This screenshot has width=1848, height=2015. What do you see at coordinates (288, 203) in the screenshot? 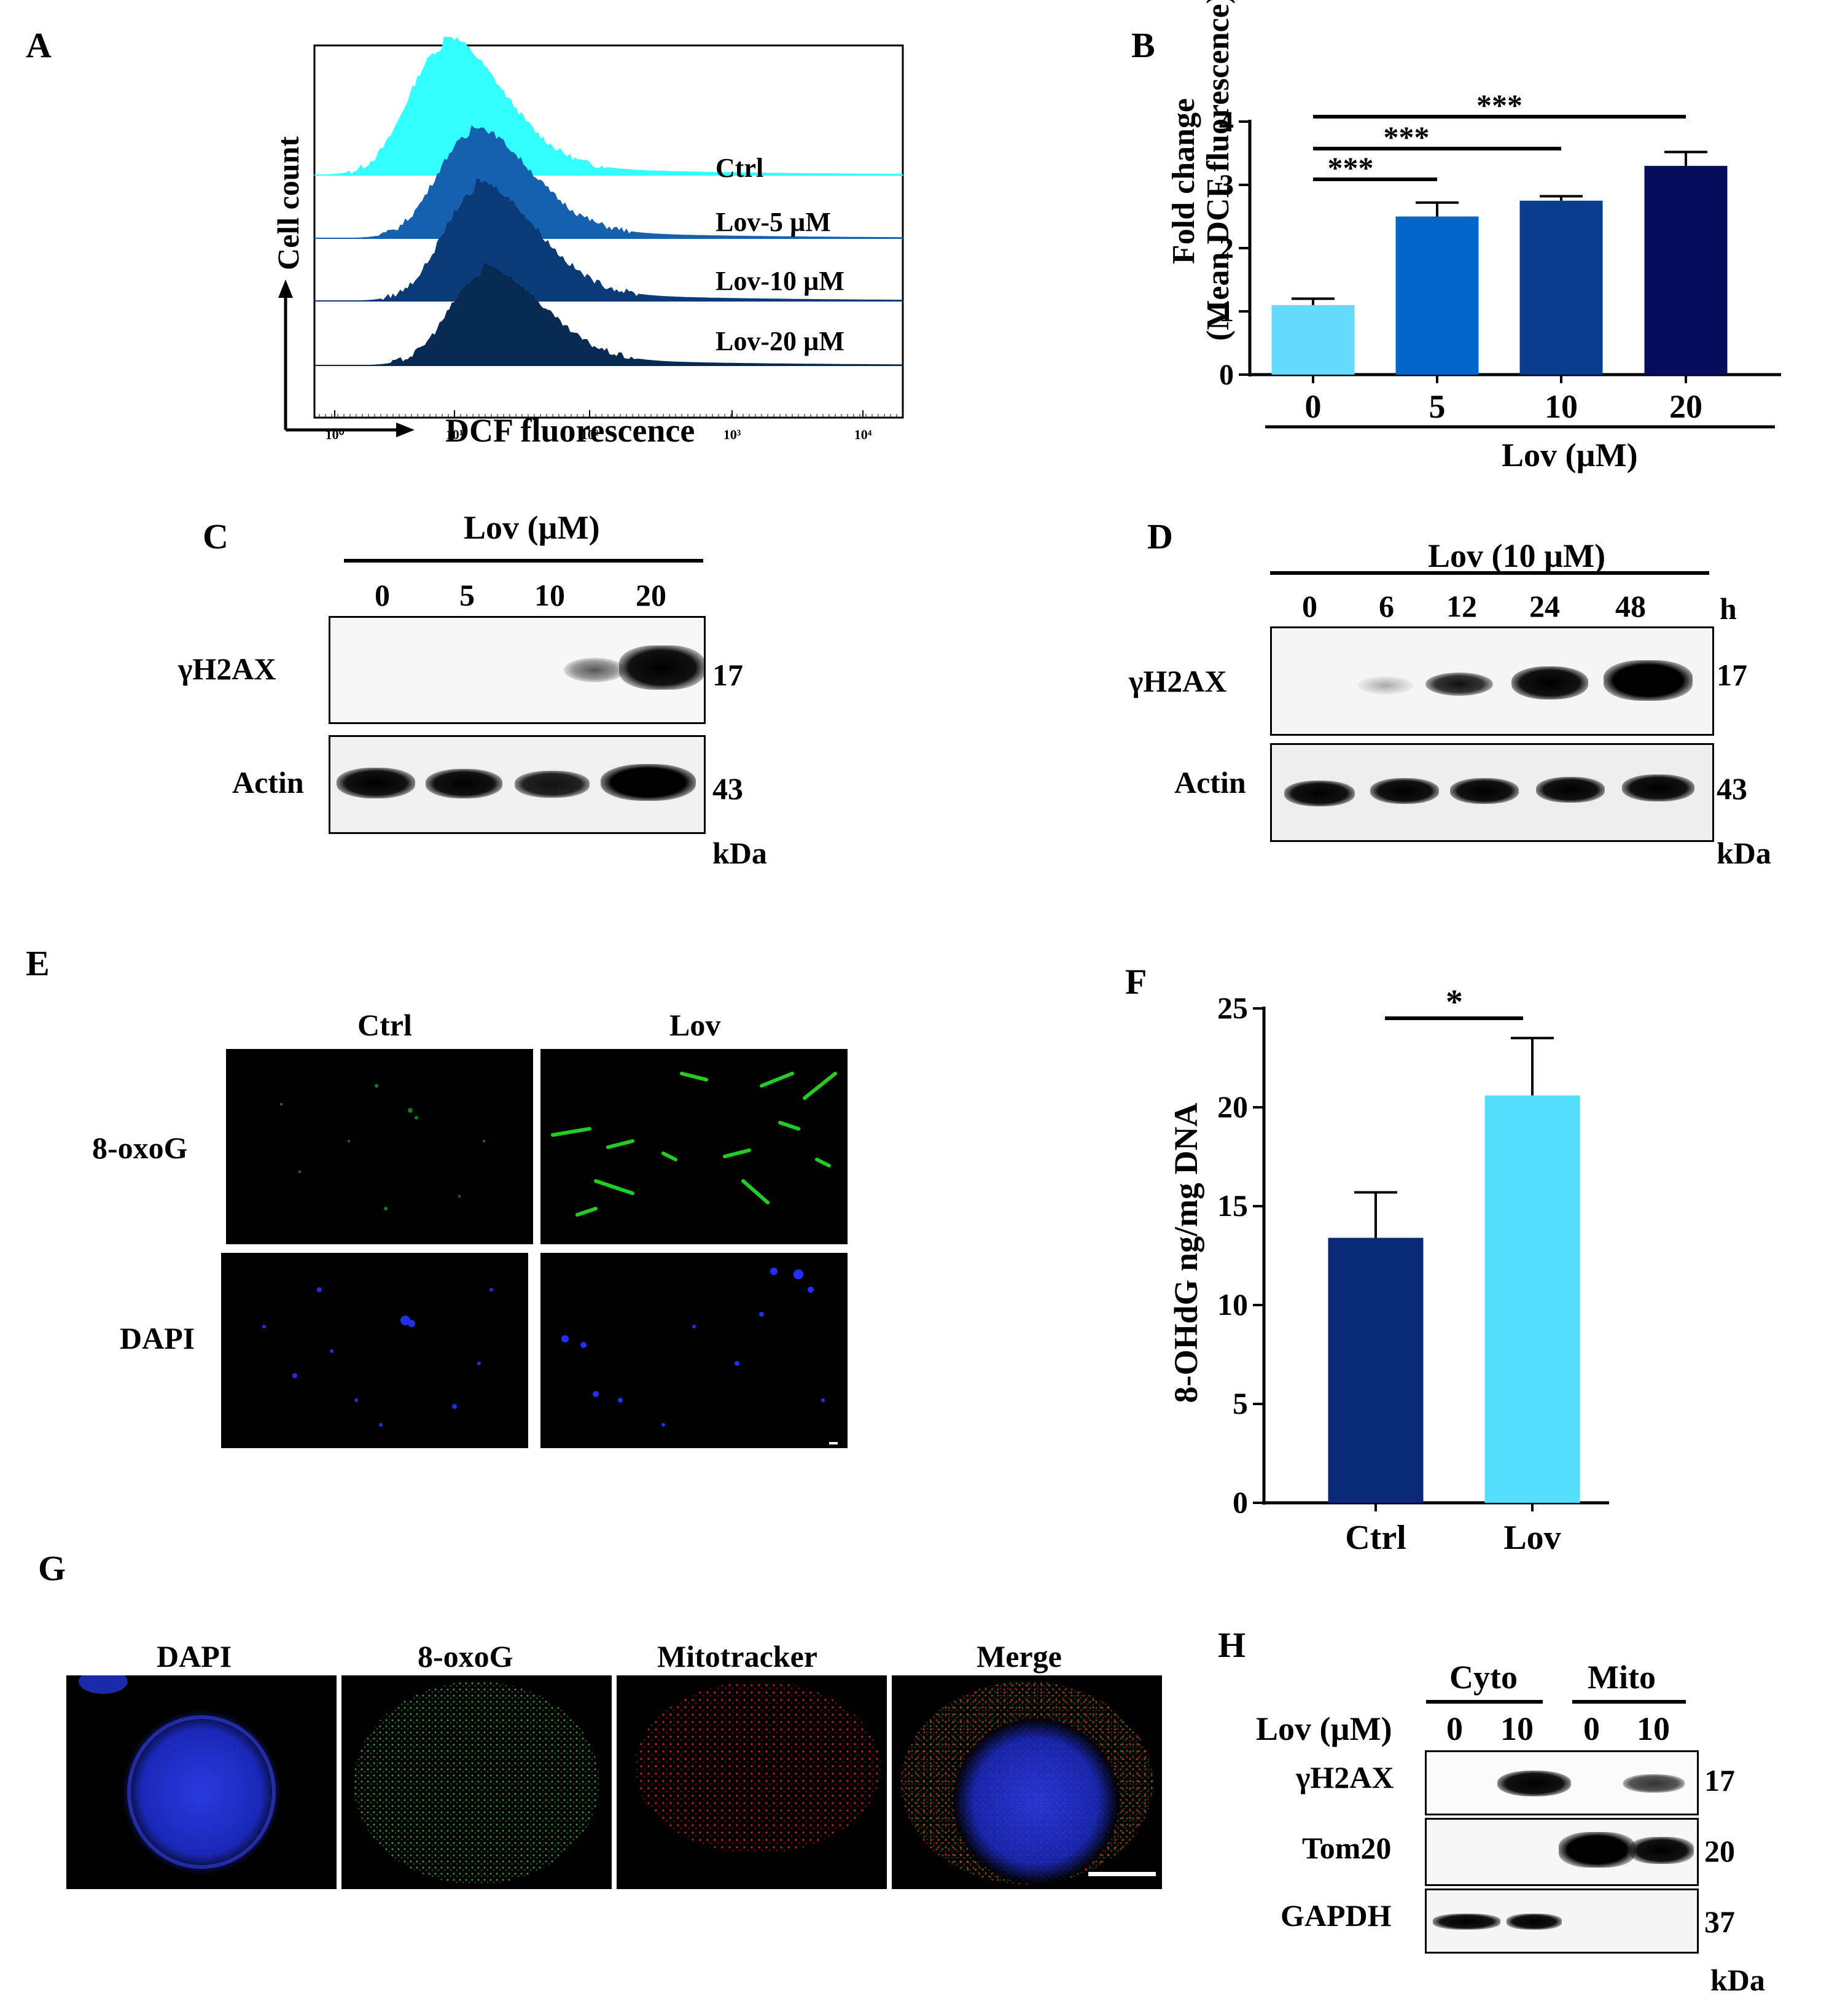
I see `panel-a-ylabel: Cell count` at bounding box center [288, 203].